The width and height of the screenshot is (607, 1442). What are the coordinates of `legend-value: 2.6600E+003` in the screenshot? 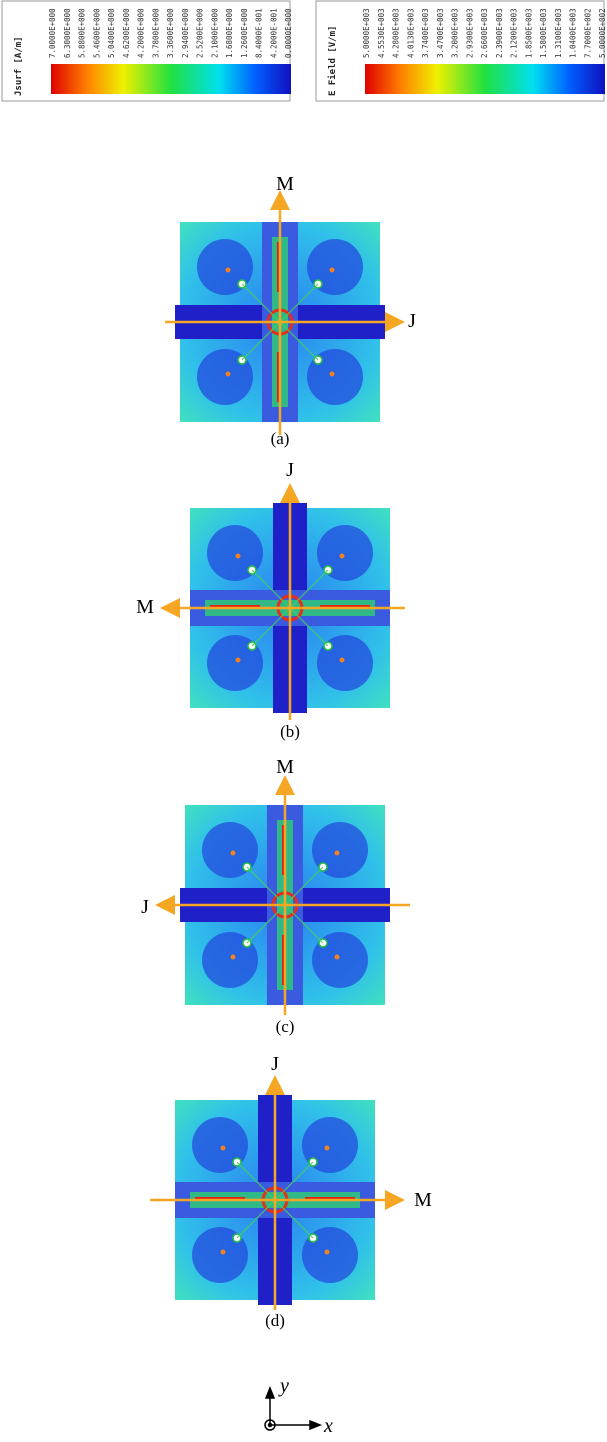 It's located at (484, 33).